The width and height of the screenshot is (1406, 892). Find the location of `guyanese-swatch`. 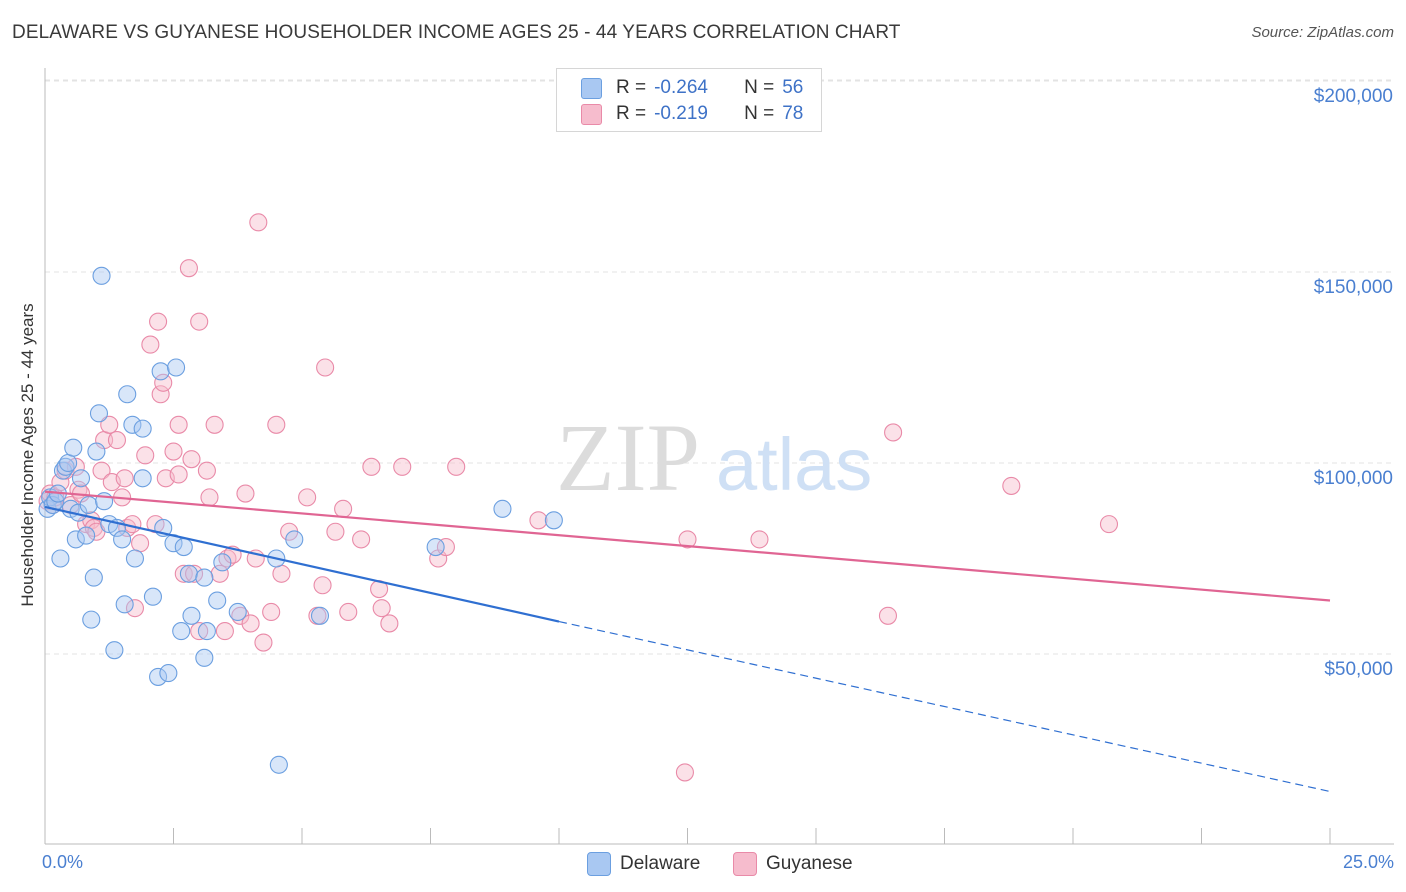

guyanese-swatch is located at coordinates (591, 114).